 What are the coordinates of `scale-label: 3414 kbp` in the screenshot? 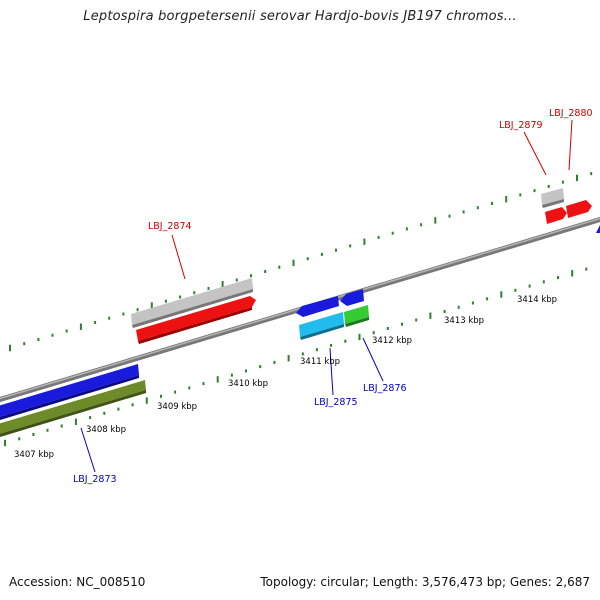 It's located at (537, 300).